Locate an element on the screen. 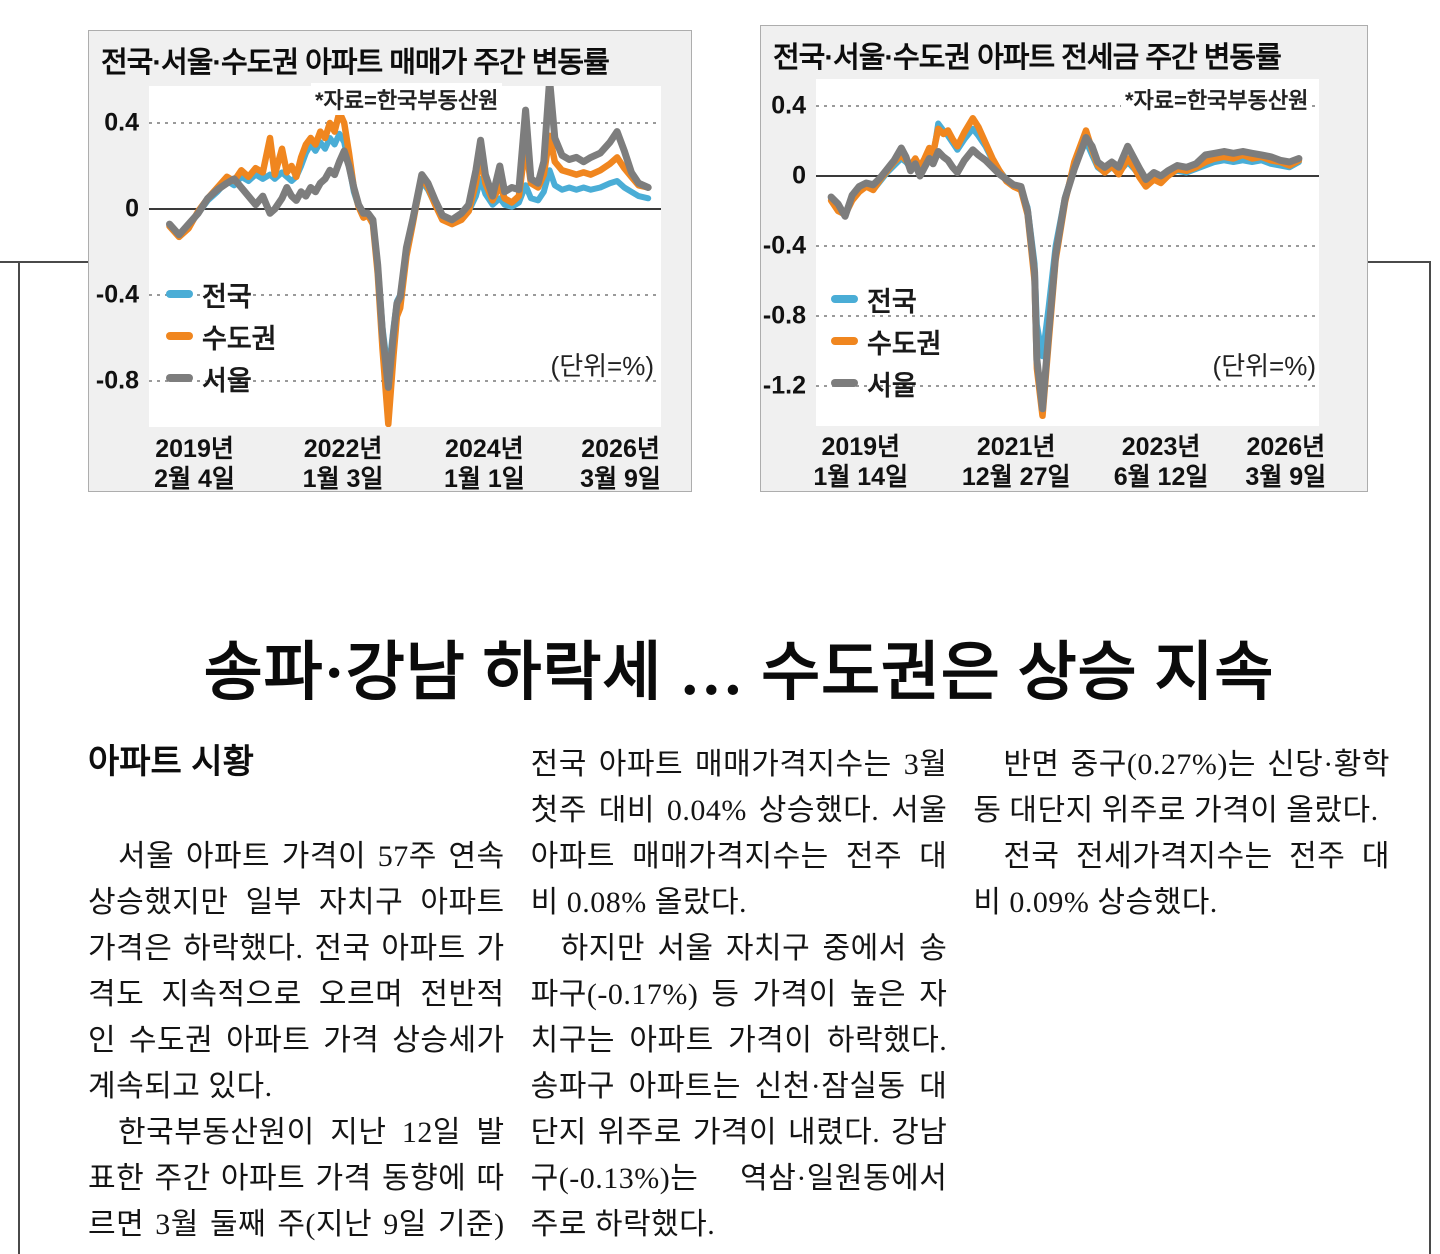 The height and width of the screenshot is (1254, 1440). x-axis-label-date: 1월 3일 is located at coordinates (343, 479).